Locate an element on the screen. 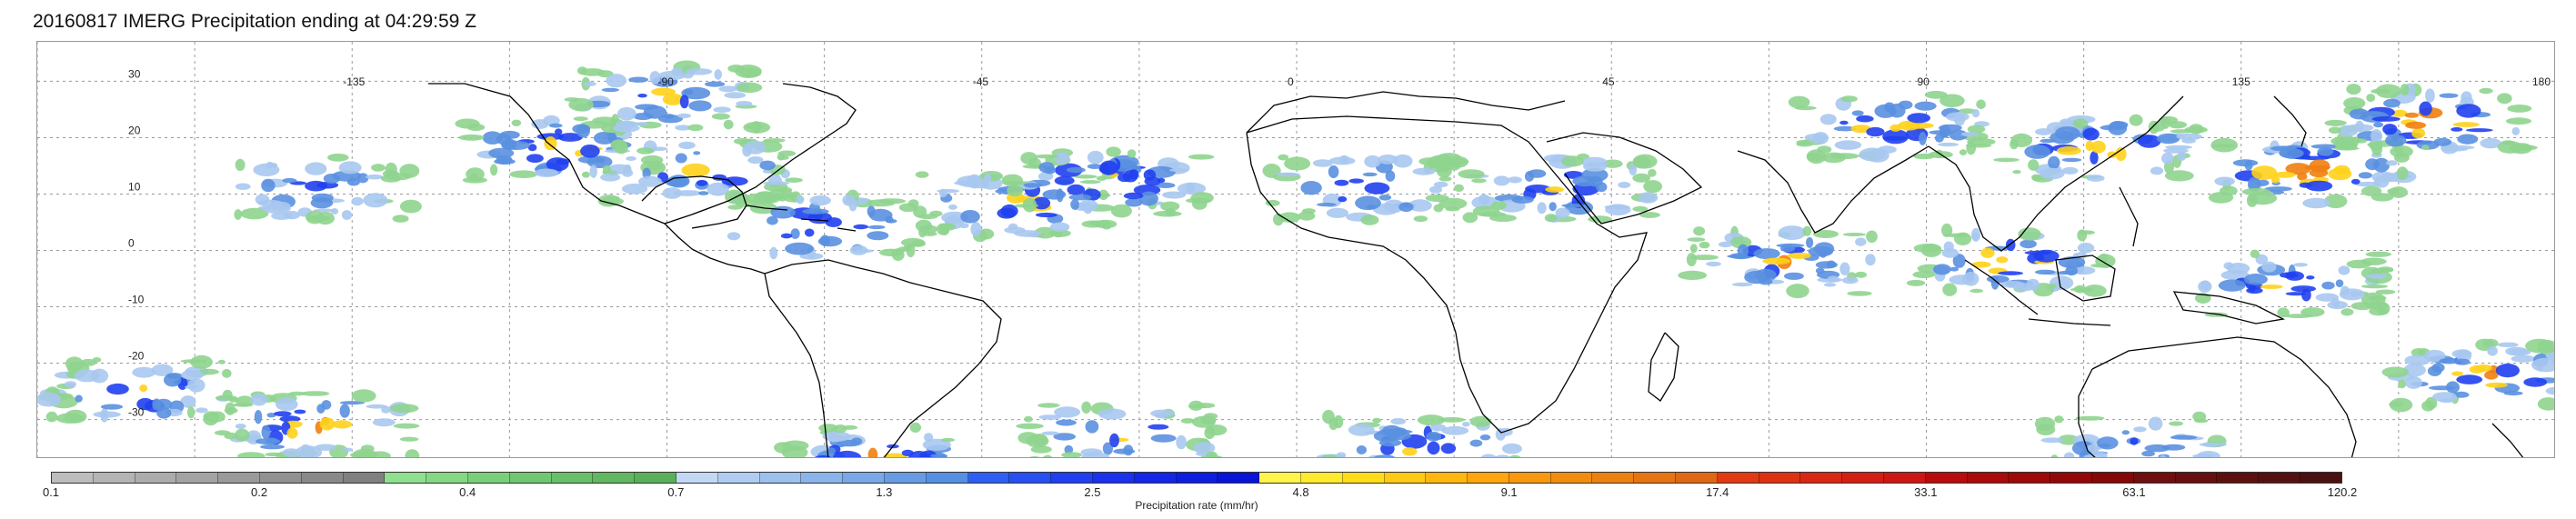 This screenshot has width=2576, height=519. colorbar-tick-label: 33.1 is located at coordinates (1926, 492).